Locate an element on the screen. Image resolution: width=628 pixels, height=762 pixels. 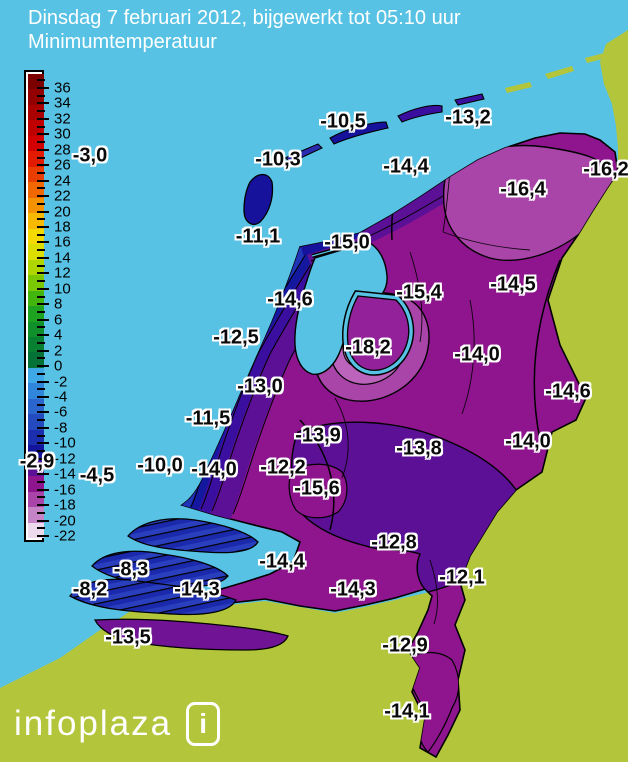
legend-tick-label: 6 is located at coordinates (58, 320).